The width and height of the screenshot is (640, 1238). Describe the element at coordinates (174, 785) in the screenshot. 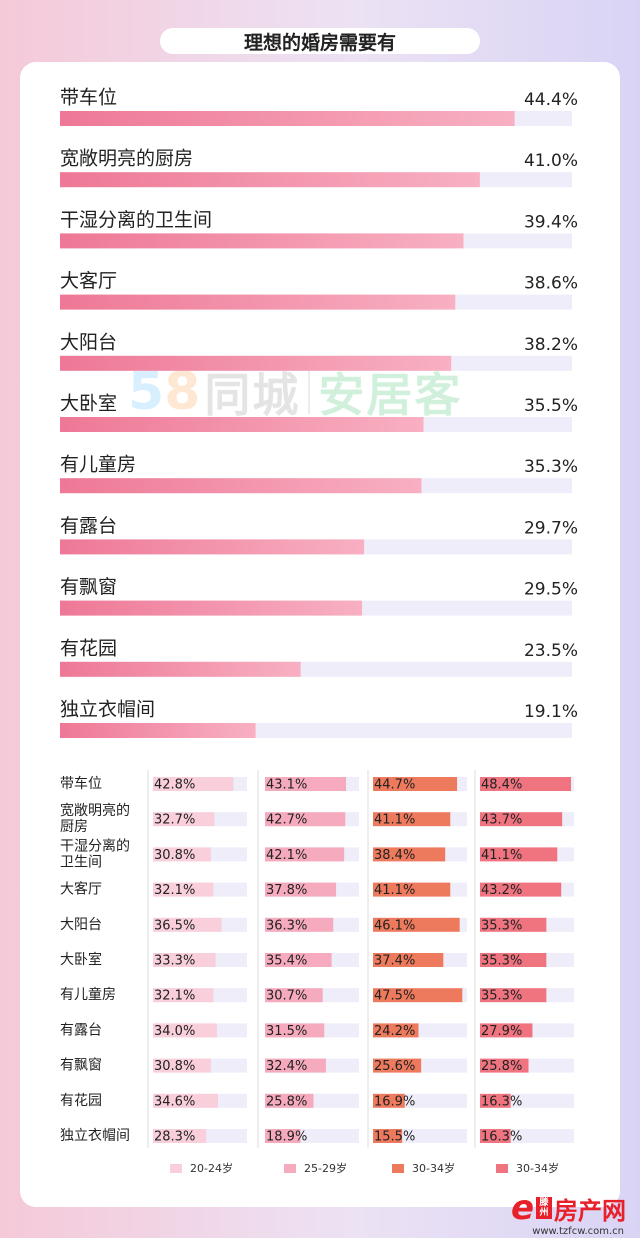

I see `value-label: 42.8%` at that location.